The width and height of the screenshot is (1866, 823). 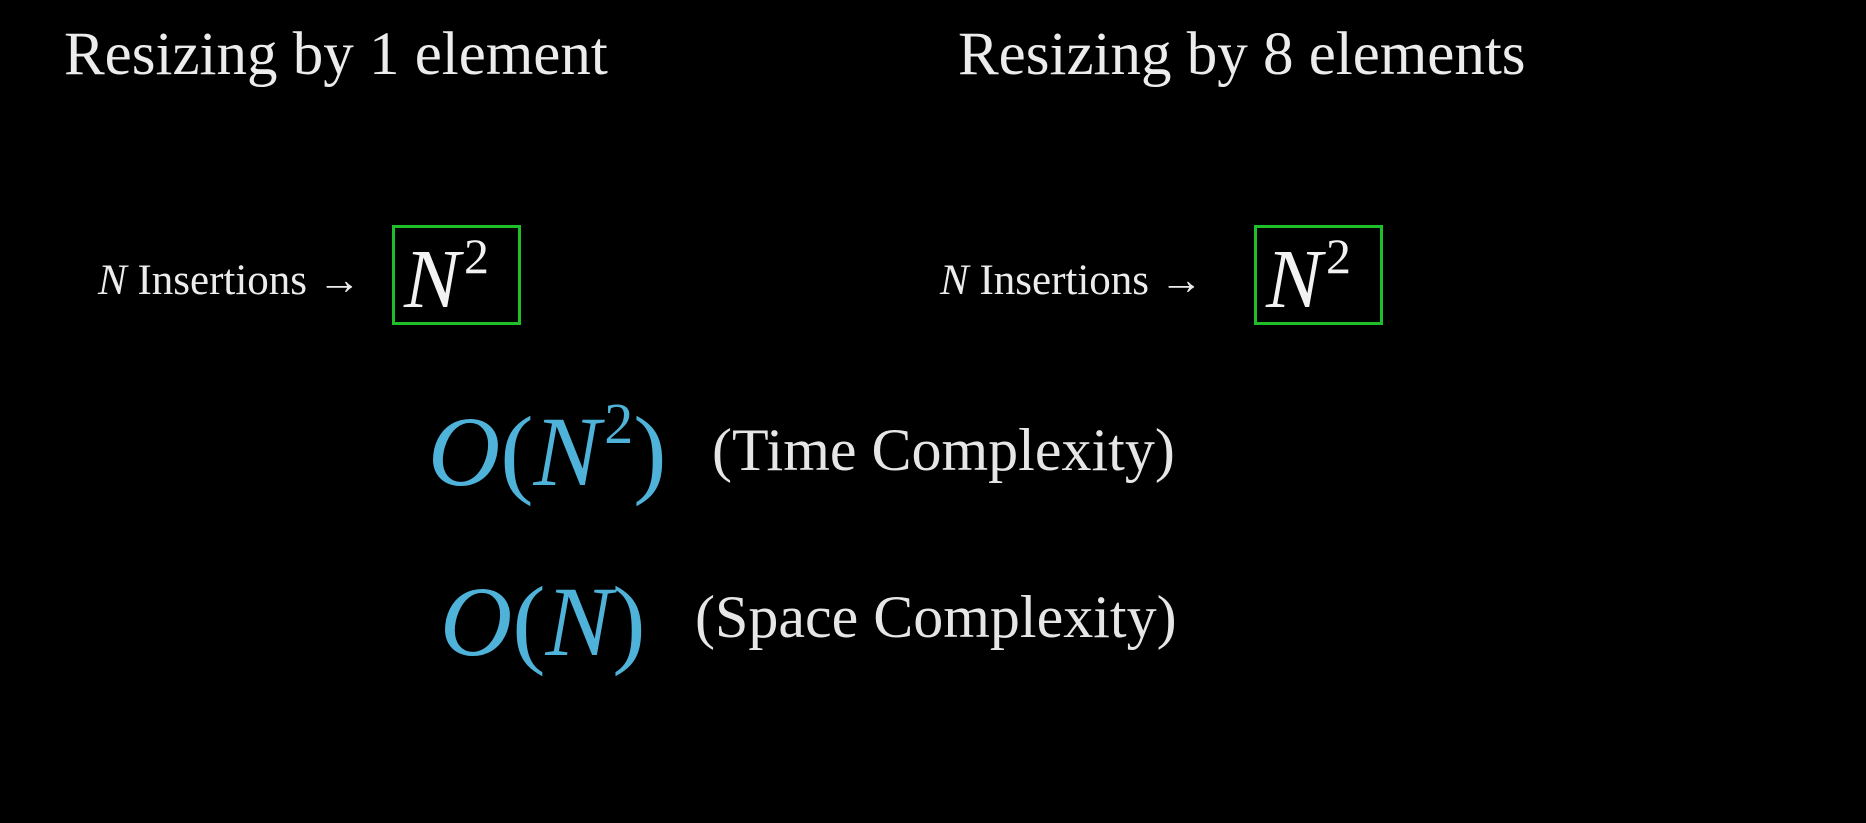 I want to click on left-result-math: N2, so click(x=446, y=276).